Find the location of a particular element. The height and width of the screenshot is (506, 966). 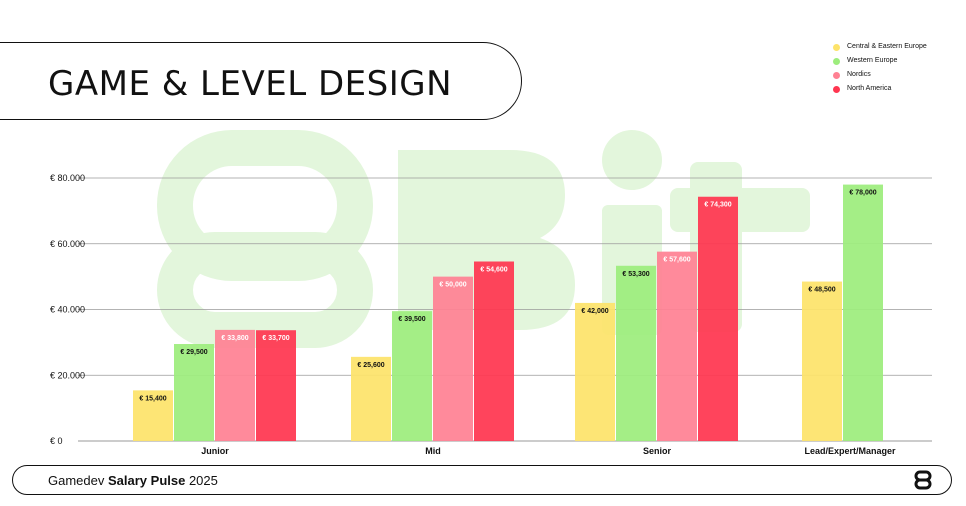

data-label: € 50,000 is located at coordinates (452, 285).